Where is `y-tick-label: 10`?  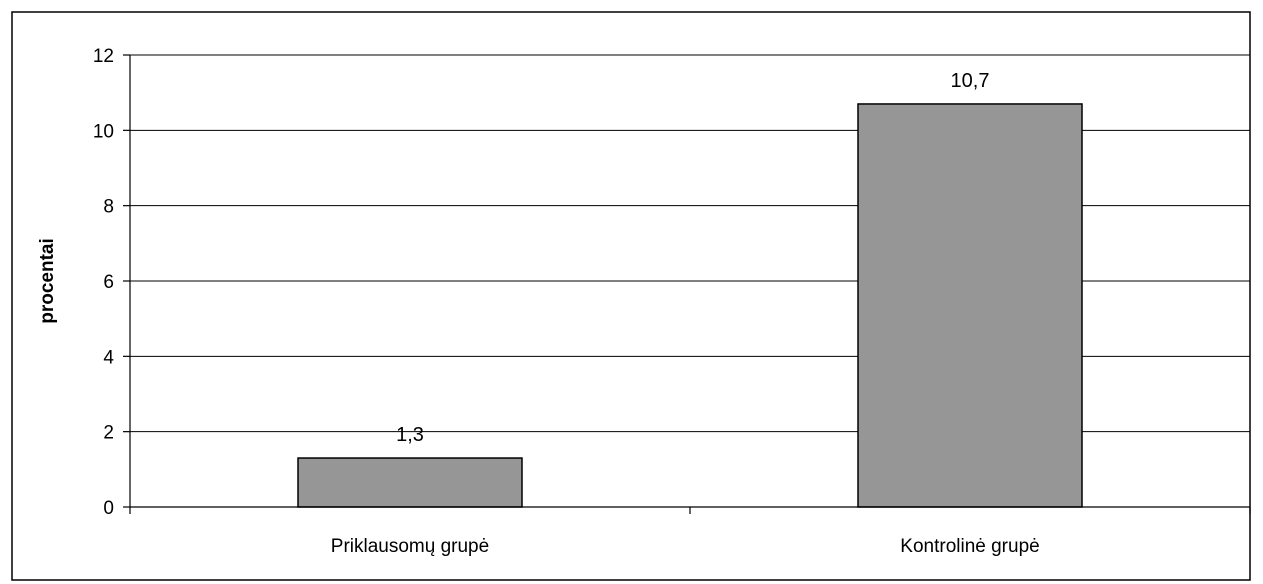 y-tick-label: 10 is located at coordinates (103, 131).